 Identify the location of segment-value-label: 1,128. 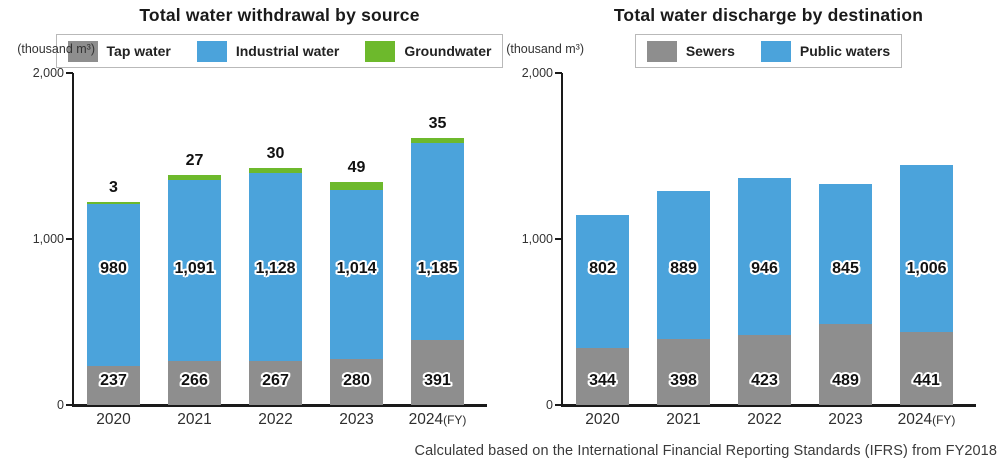
(275, 268).